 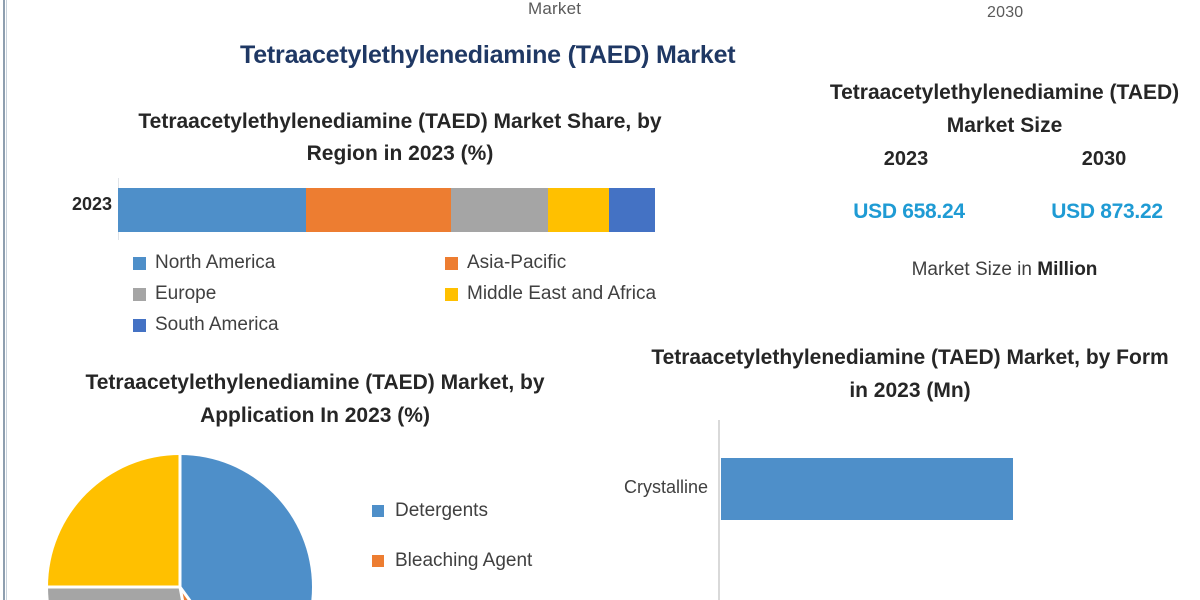 What do you see at coordinates (517, 262) in the screenshot?
I see `legend-label-asia-pacific: Asia-Pacific` at bounding box center [517, 262].